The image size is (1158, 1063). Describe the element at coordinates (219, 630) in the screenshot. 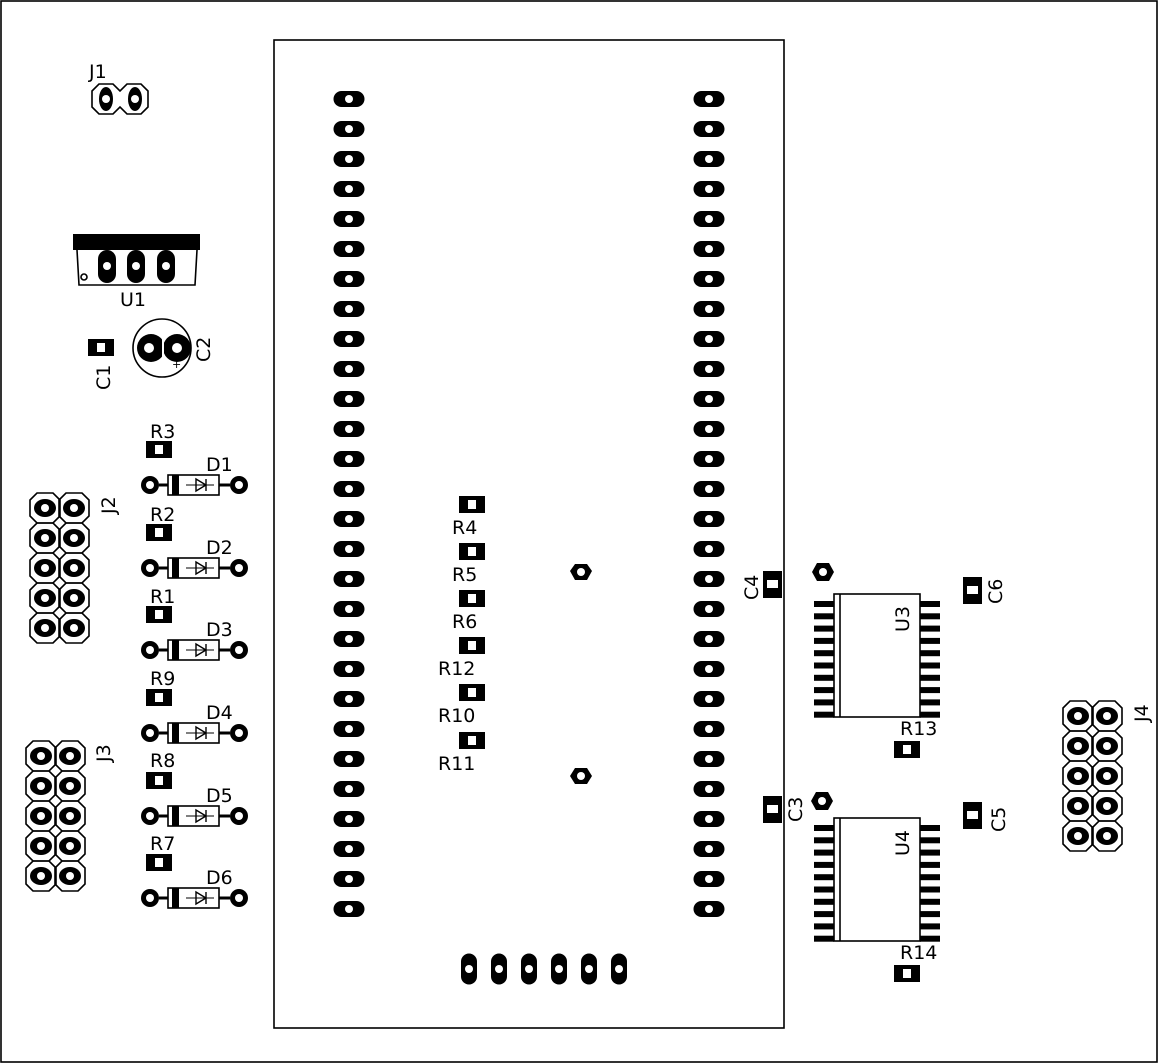

I see `label-d3: D3` at that location.